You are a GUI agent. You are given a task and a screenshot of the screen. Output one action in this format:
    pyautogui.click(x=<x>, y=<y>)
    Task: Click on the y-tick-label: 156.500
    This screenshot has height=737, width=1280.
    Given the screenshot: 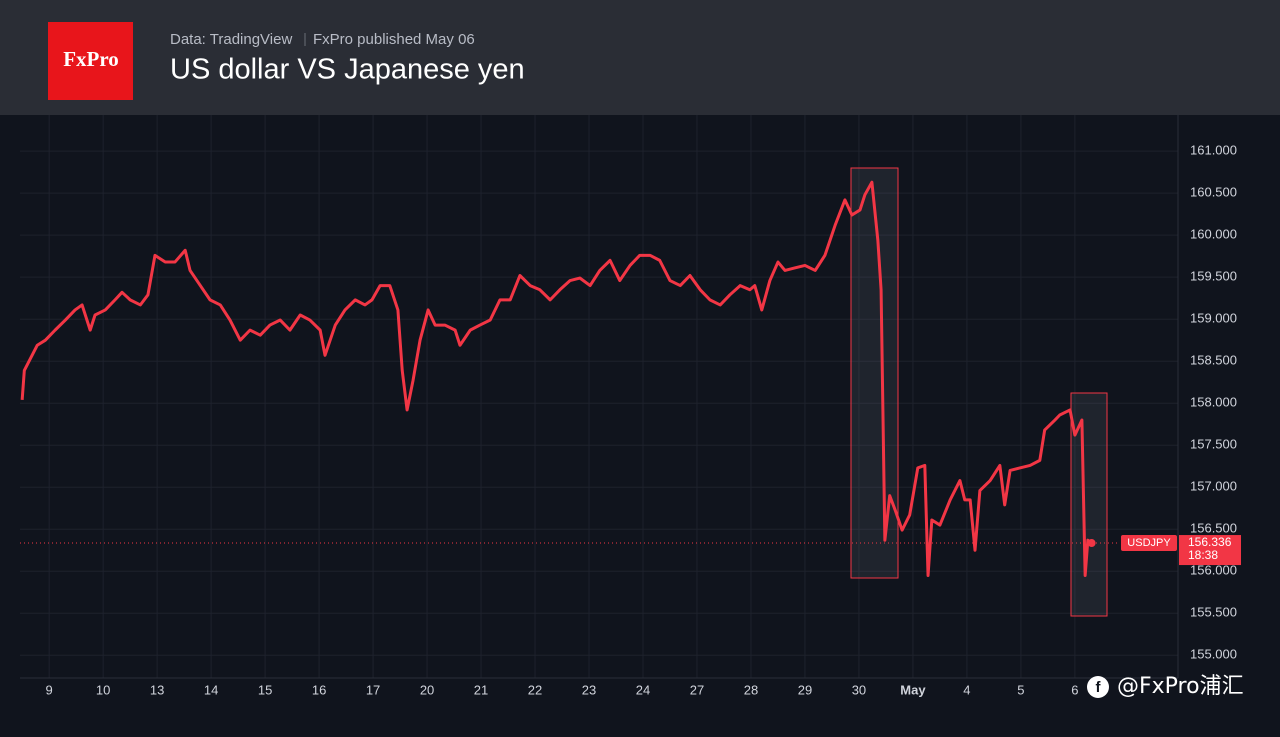 What is the action you would take?
    pyautogui.click(x=1213, y=528)
    